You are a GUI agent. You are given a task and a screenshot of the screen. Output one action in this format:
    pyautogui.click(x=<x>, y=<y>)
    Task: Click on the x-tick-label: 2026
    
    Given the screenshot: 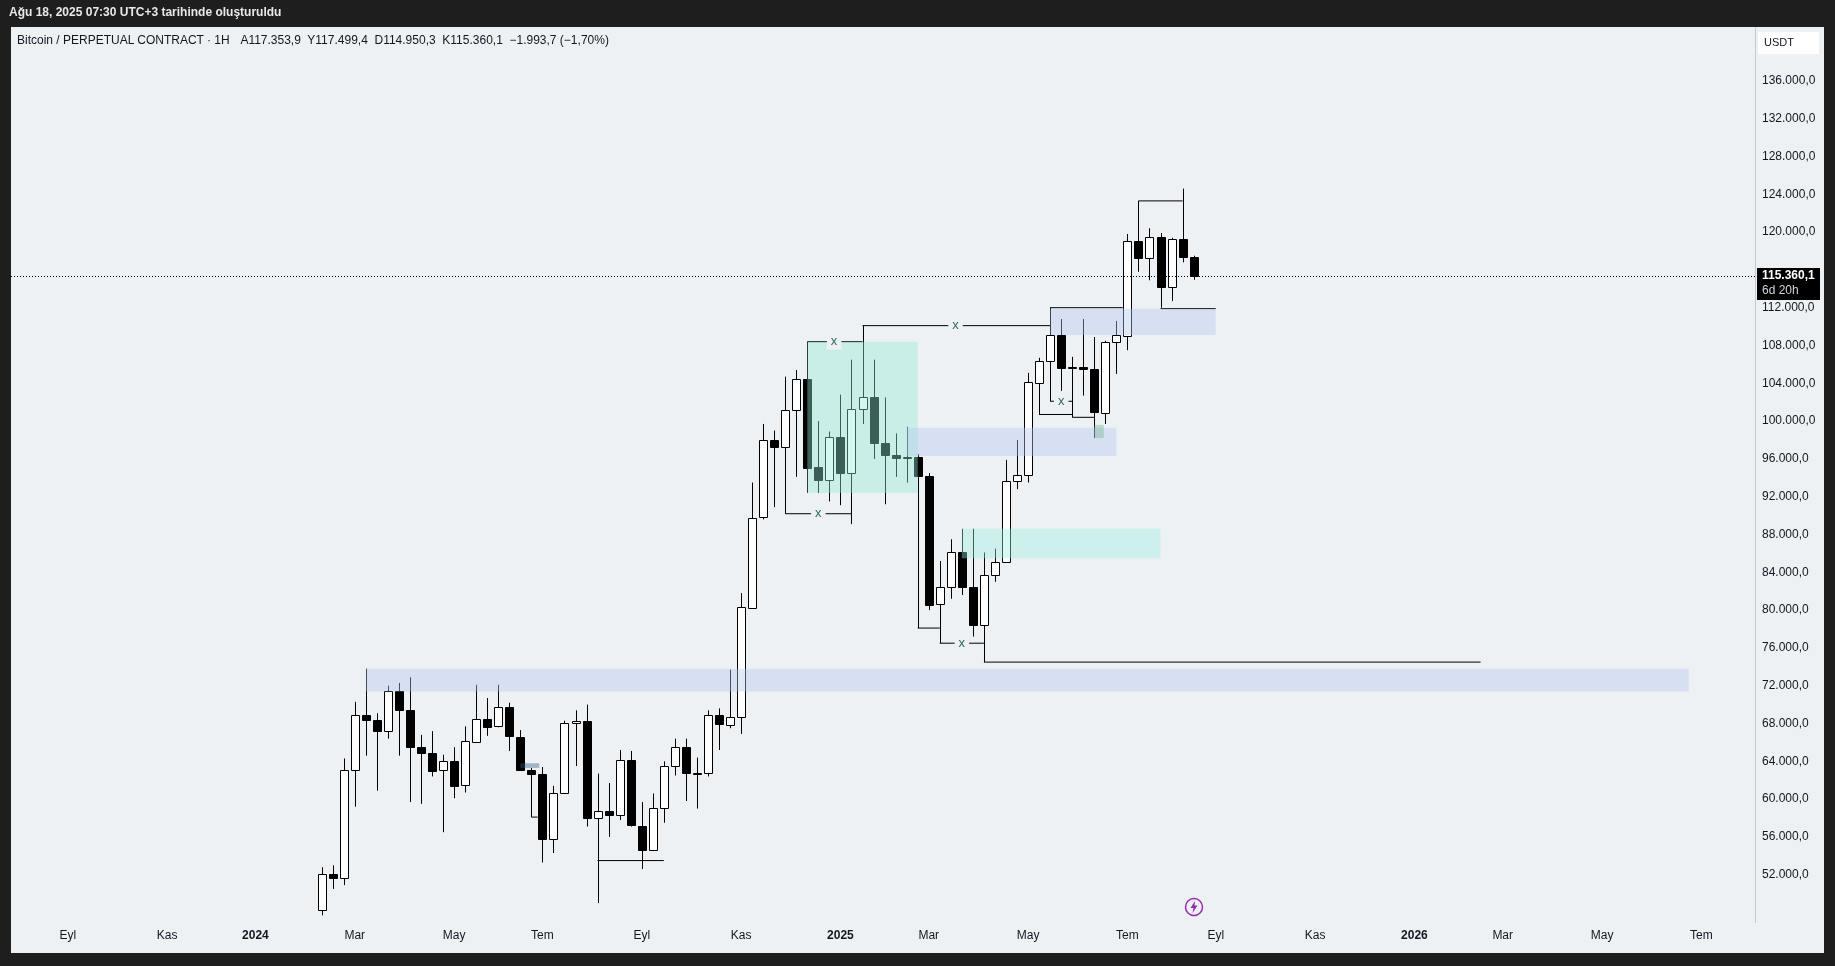 What is the action you would take?
    pyautogui.click(x=1415, y=934)
    